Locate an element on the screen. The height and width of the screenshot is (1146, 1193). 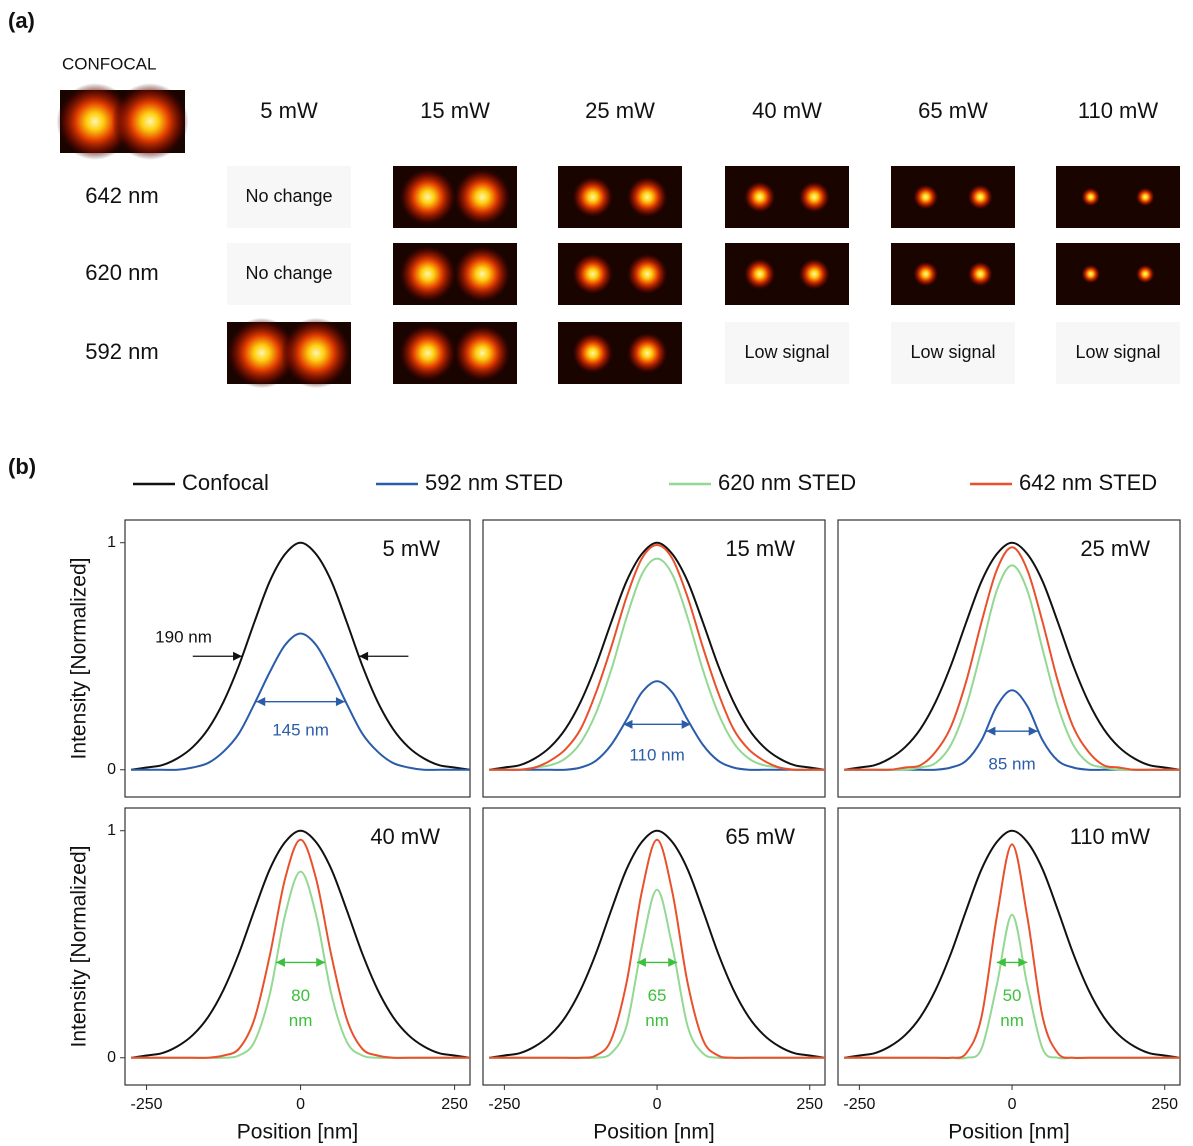
column-header: 65 mW is located at coordinates (953, 110).